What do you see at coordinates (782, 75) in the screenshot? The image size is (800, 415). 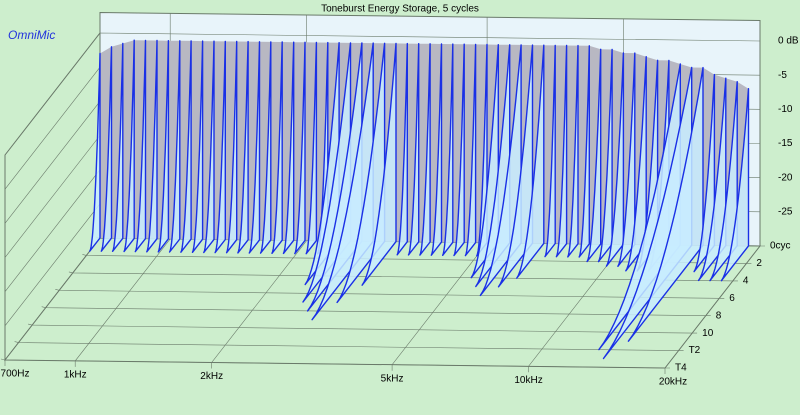 I see `y-tick-label: -5` at bounding box center [782, 75].